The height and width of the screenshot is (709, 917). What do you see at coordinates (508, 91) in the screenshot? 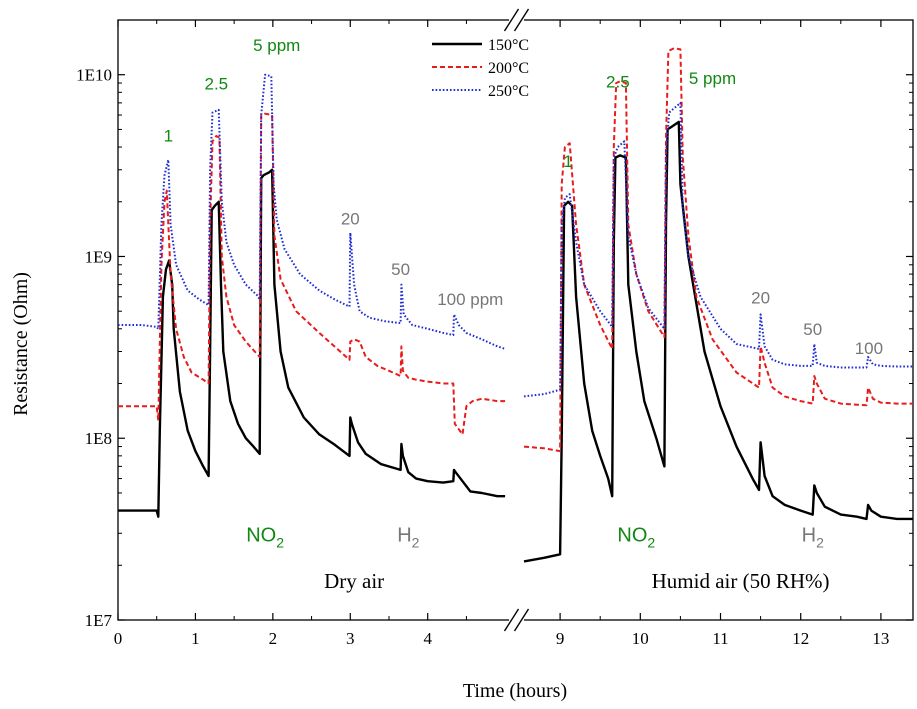
I see `legend-label-2: 250°C` at bounding box center [508, 91].